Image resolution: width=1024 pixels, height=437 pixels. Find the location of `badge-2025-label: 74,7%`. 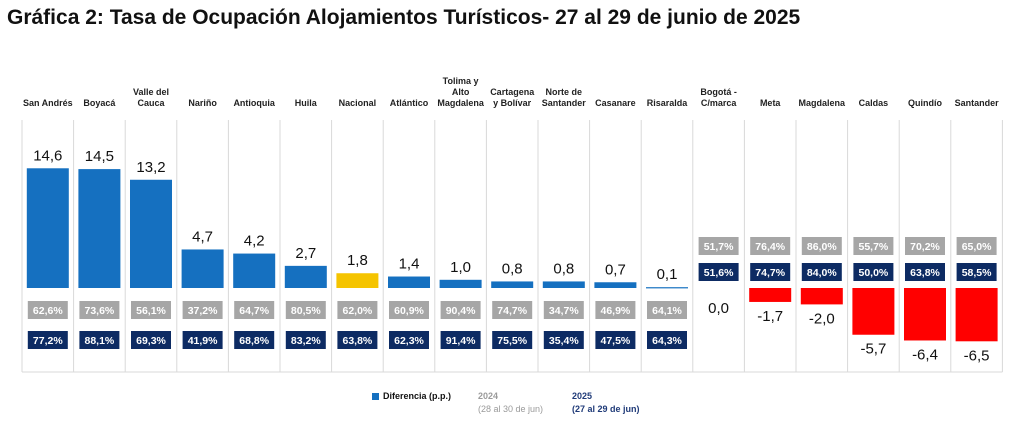

badge-2025-label: 74,7% is located at coordinates (770, 273).